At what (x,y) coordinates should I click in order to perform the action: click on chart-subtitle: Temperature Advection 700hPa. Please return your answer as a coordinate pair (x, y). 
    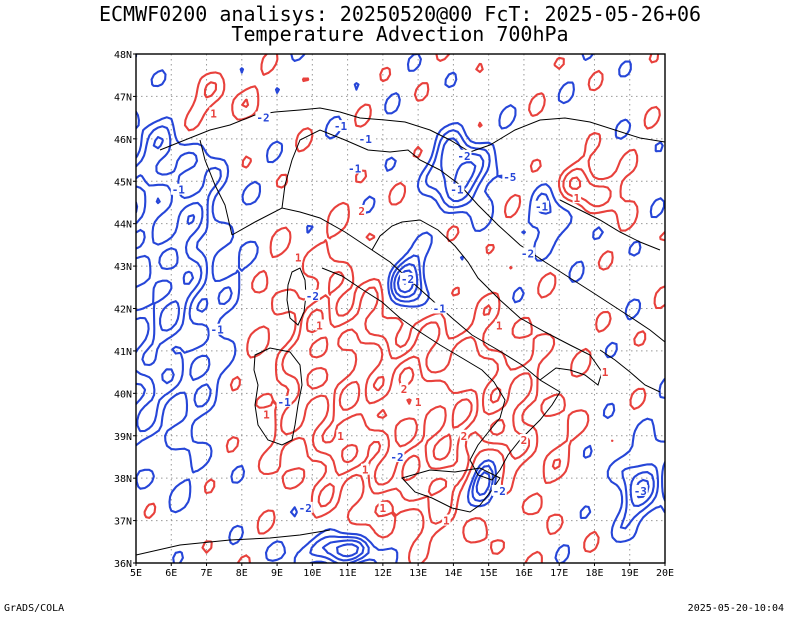
    Looking at the image, I should click on (400, 34).